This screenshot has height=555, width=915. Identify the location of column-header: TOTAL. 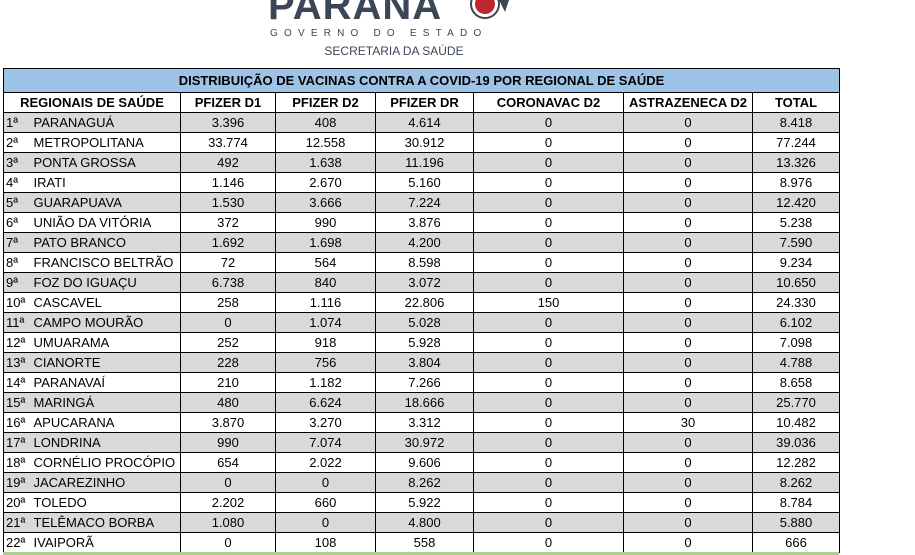
(796, 102).